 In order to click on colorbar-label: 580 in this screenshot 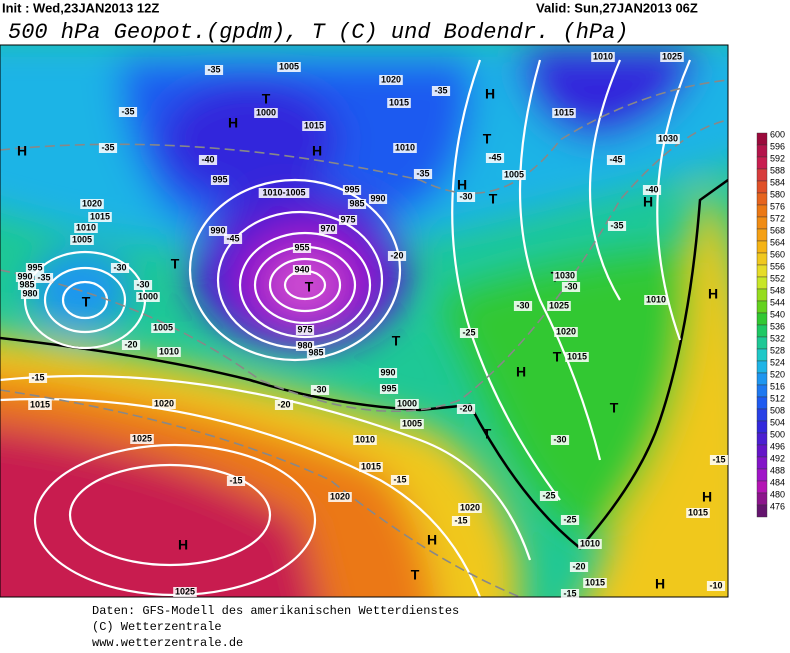, I will do `click(777, 194)`.